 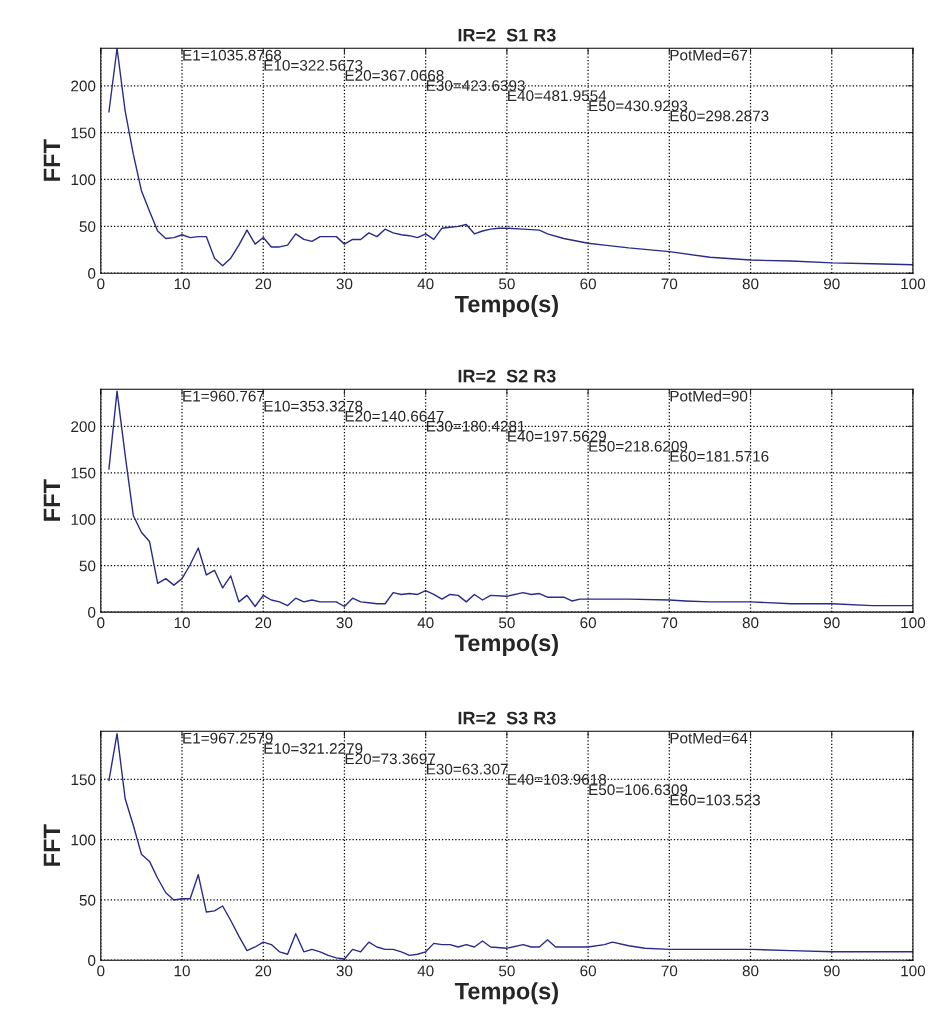 What do you see at coordinates (313, 748) in the screenshot?
I see `annotation: E10=321.2279` at bounding box center [313, 748].